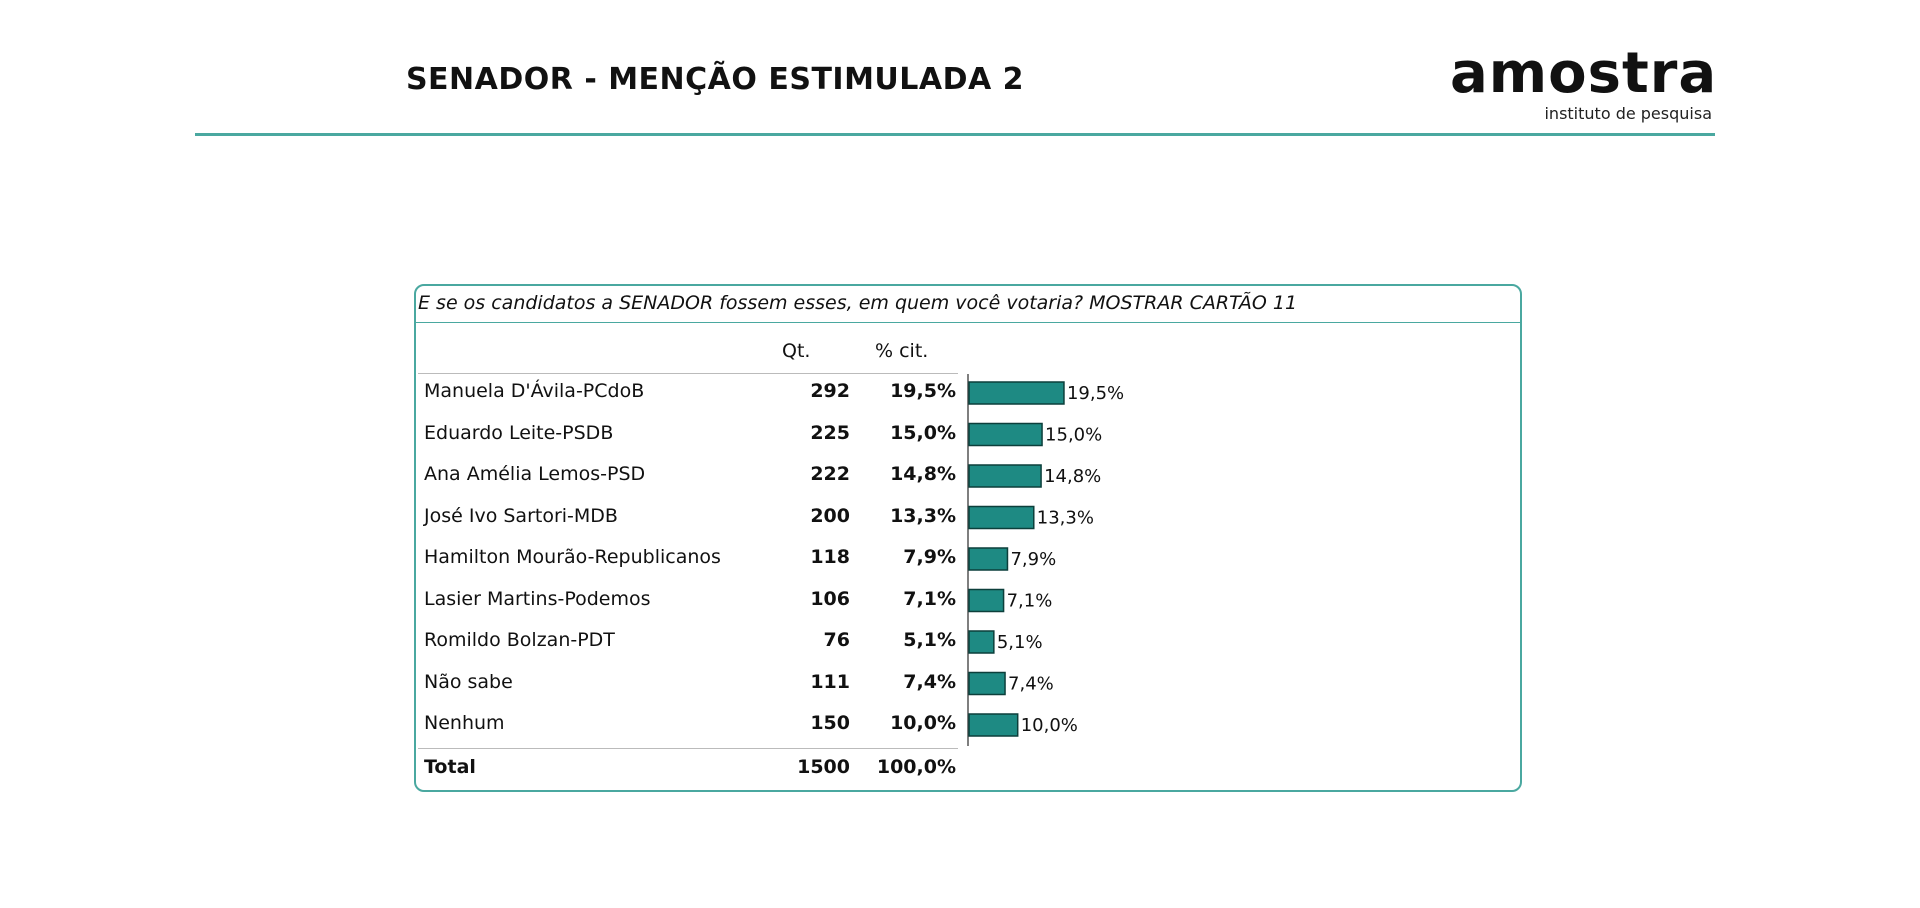 Image resolution: width=1920 pixels, height=908 pixels. What do you see at coordinates (572, 557) in the screenshot?
I see `row-label: Hamilton Mourão-Republicanos` at bounding box center [572, 557].